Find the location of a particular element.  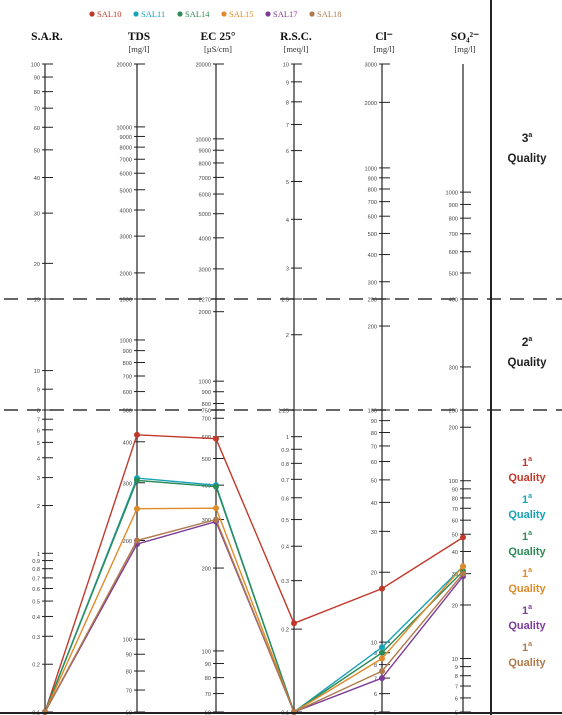

tick-label: 4000 is located at coordinates (126, 212).